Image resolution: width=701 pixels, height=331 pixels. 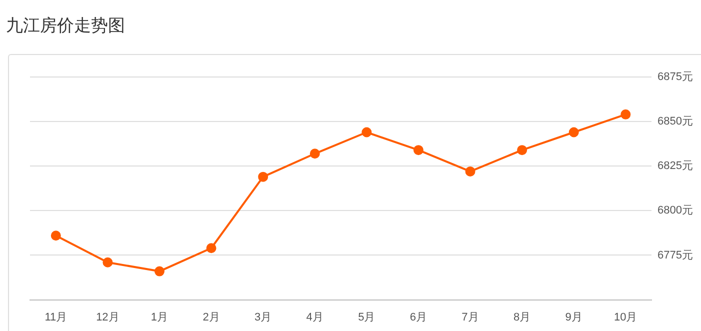 I want to click on x-tick-label: 2月, so click(x=211, y=317).